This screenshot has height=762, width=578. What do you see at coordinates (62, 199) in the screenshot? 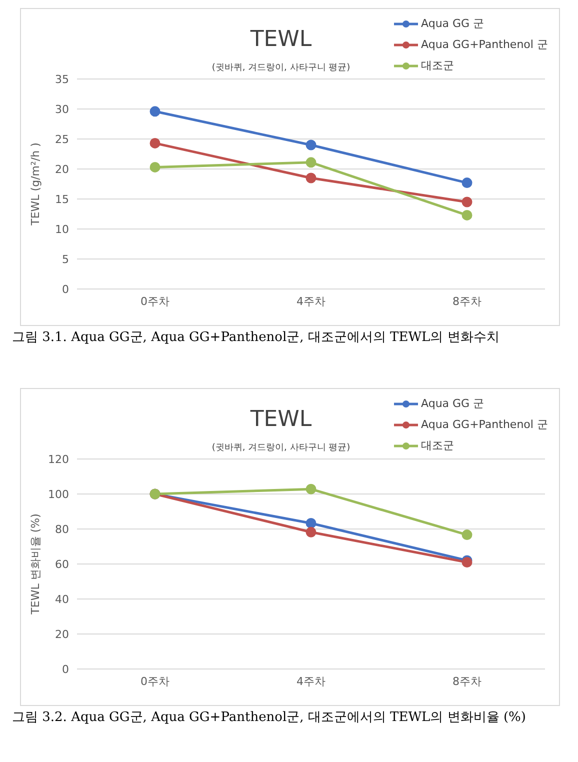
I see `y-tick-label: 15` at bounding box center [62, 199].